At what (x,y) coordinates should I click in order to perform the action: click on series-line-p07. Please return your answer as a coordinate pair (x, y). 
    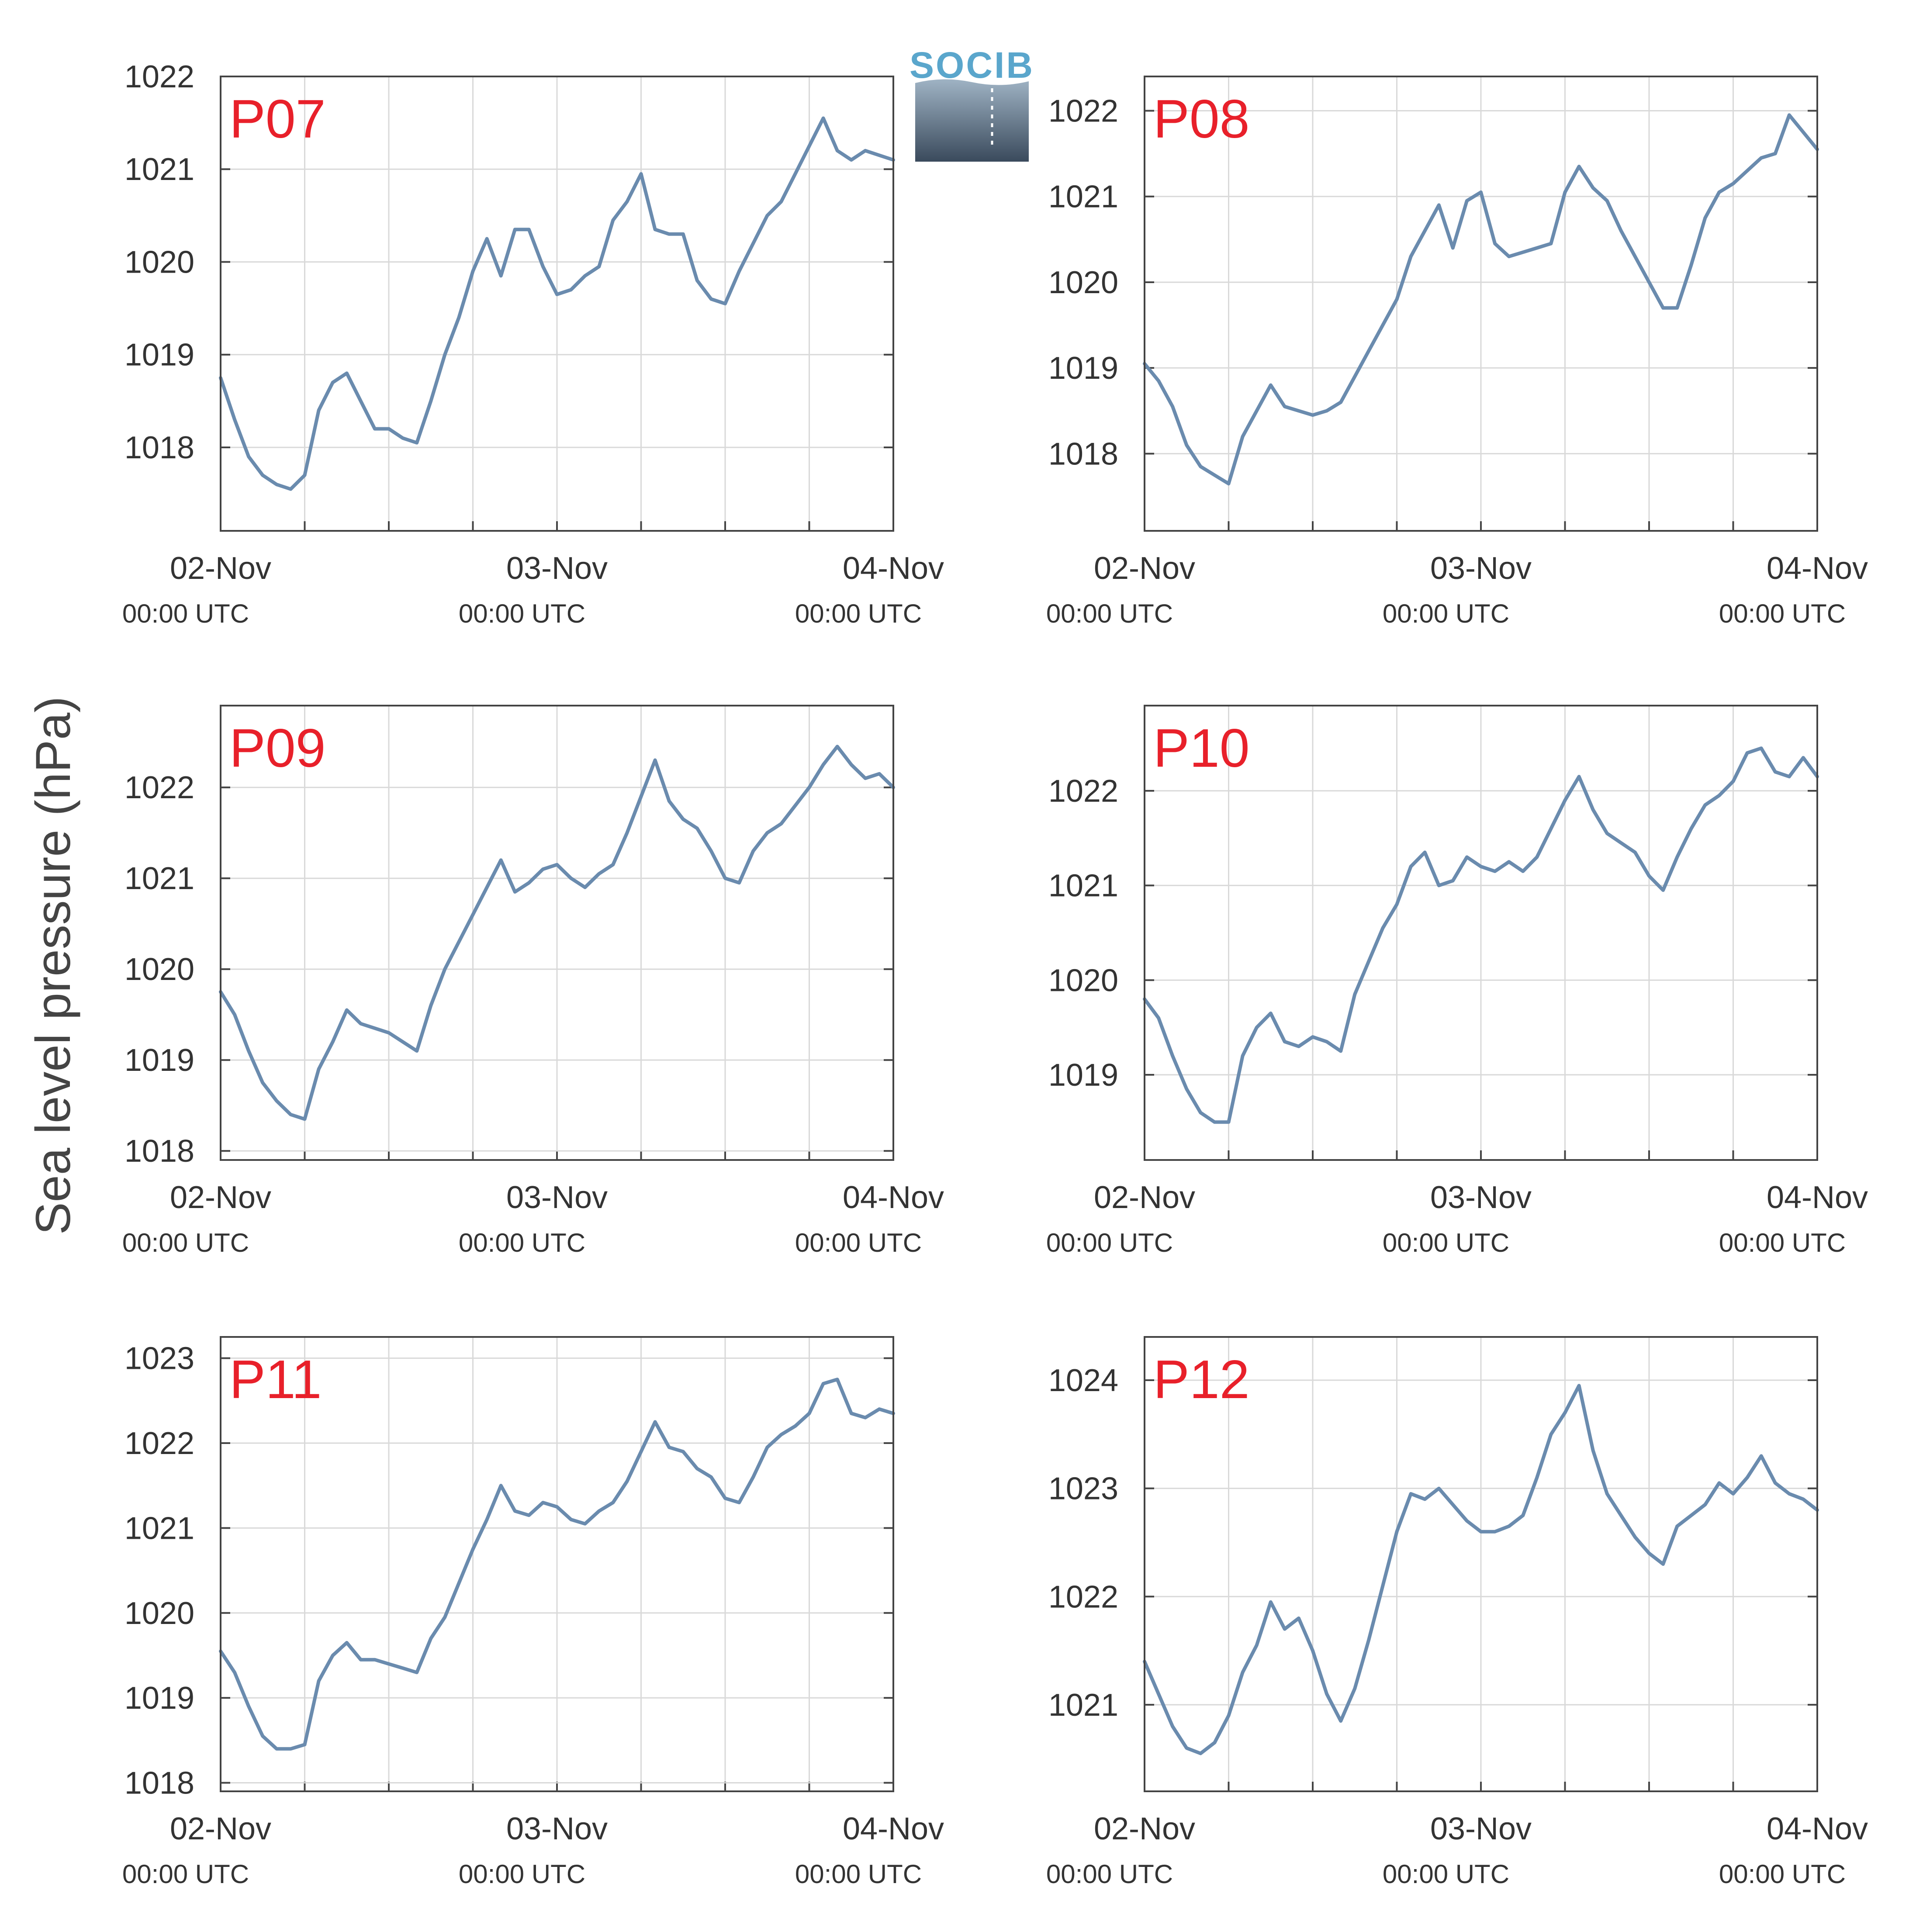
    Looking at the image, I should click on (557, 303).